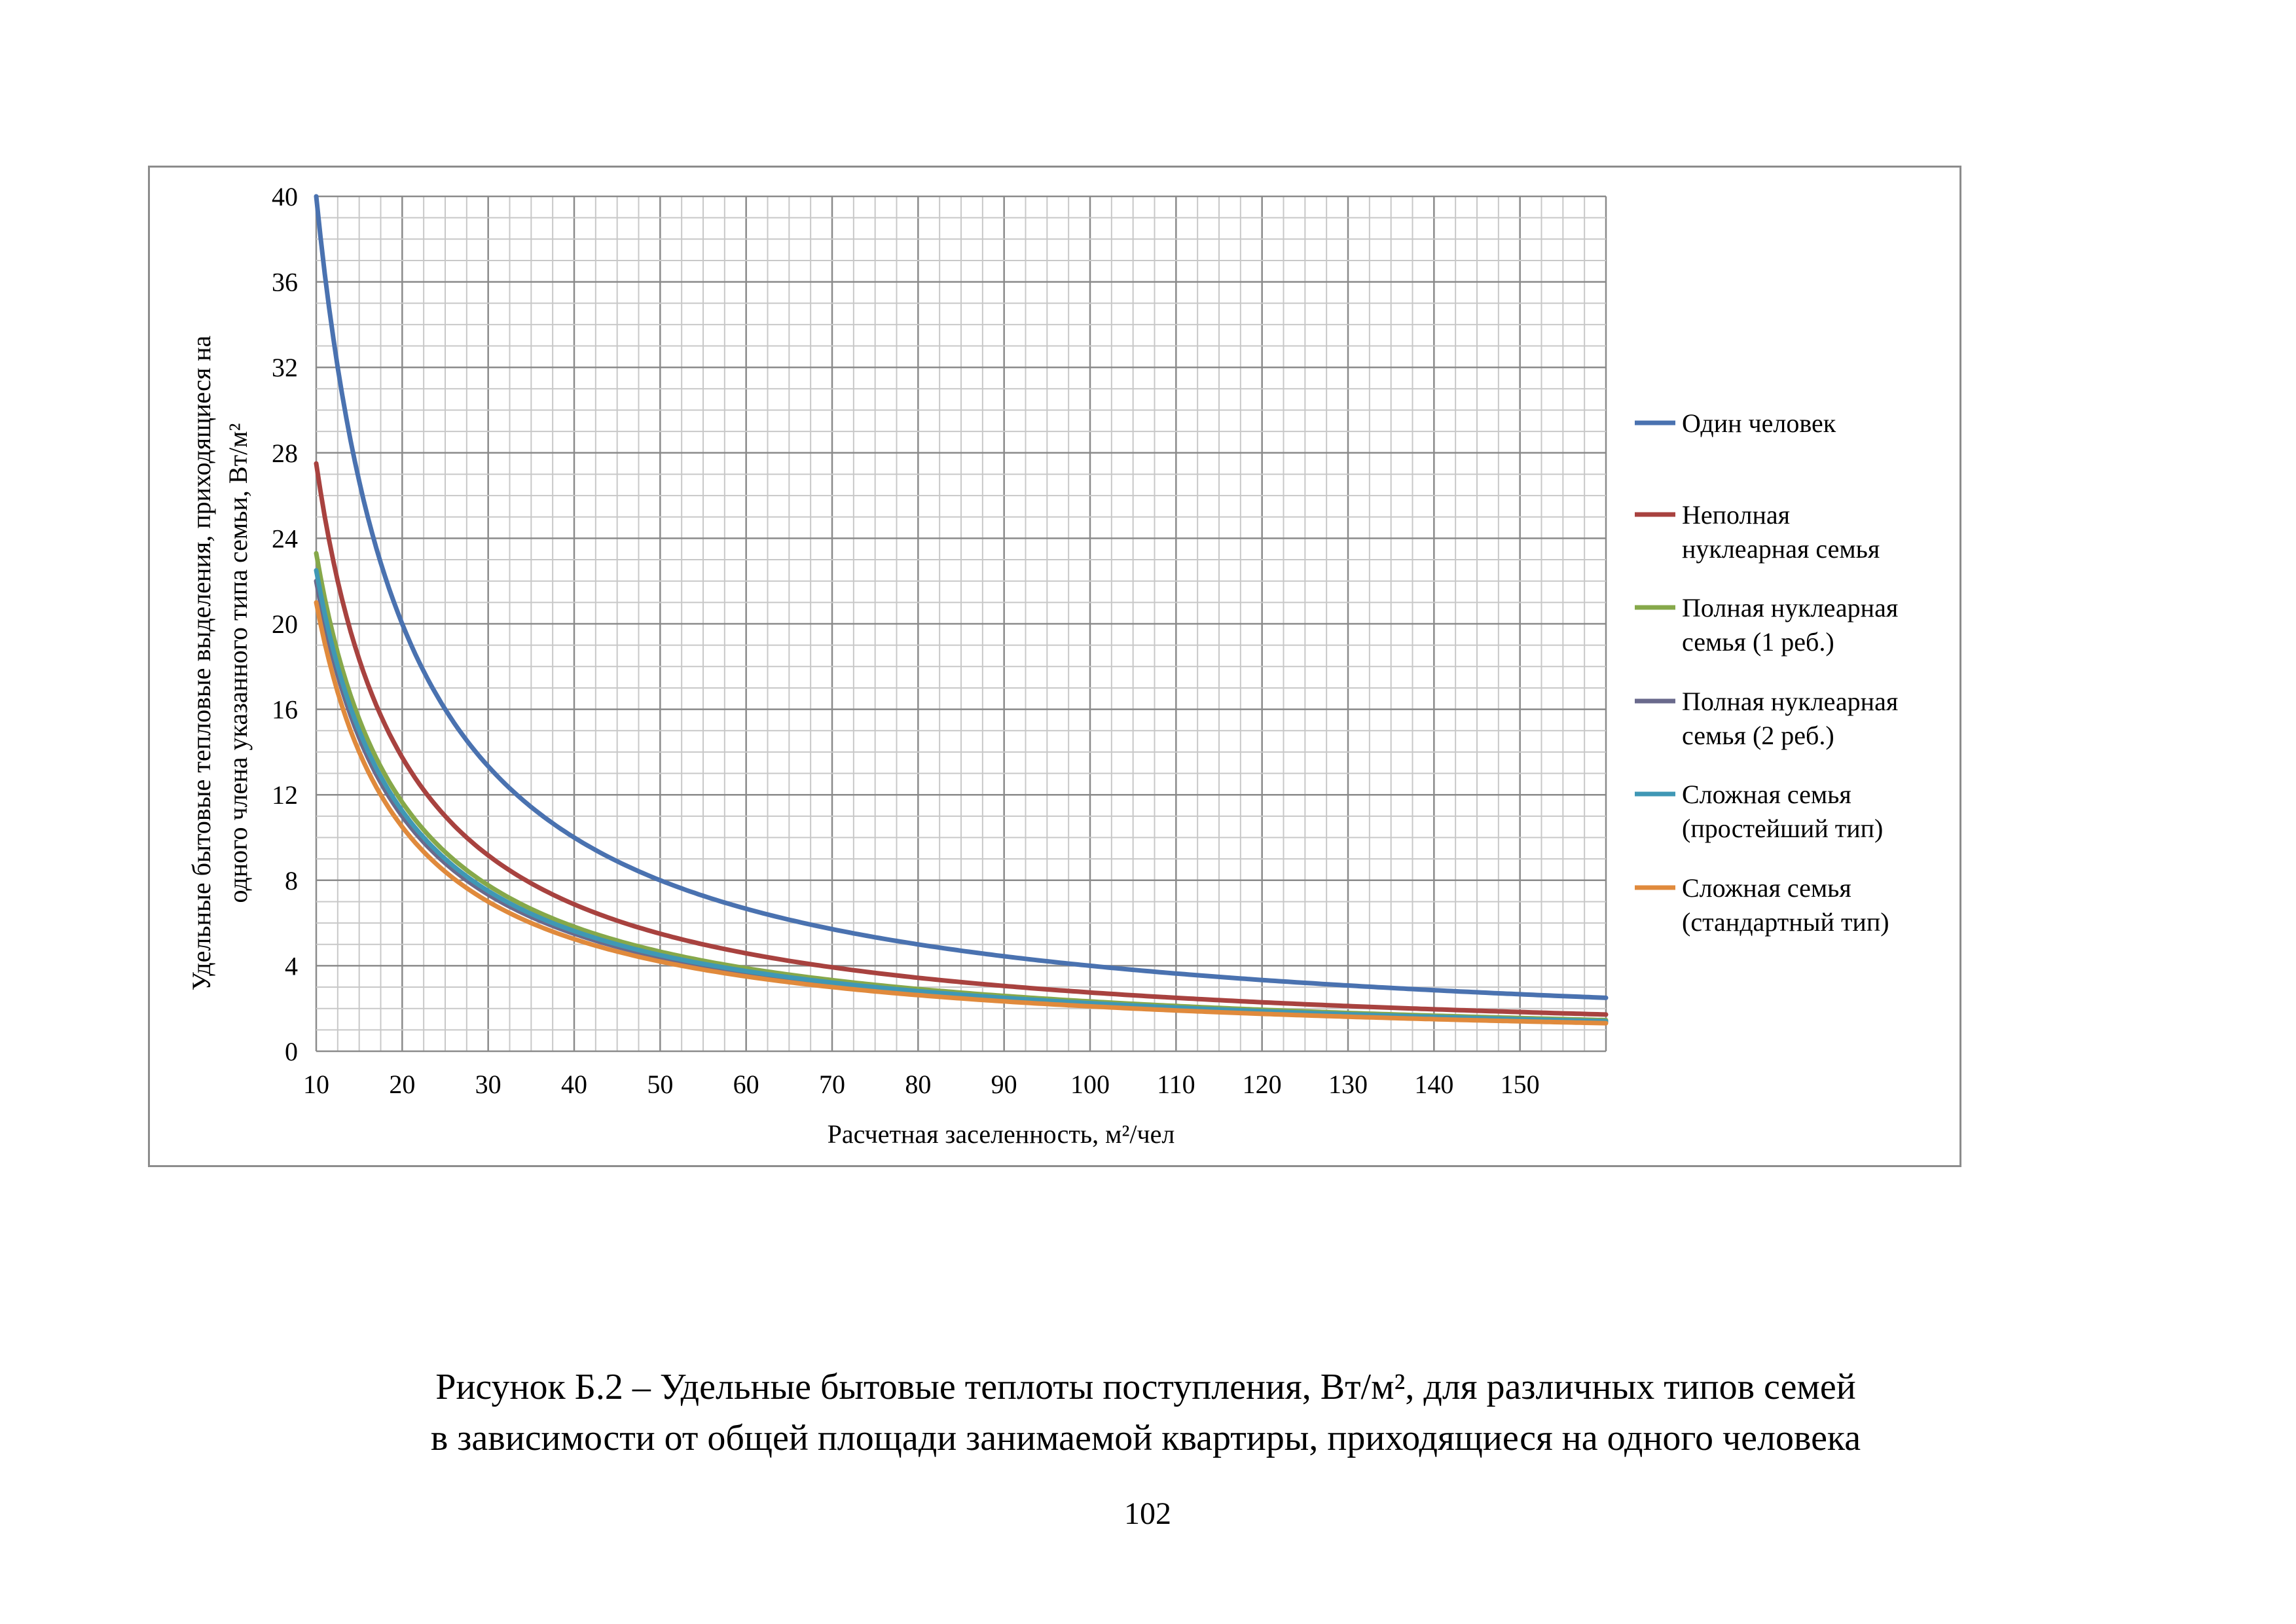 This screenshot has height=1624, width=2296. What do you see at coordinates (285, 453) in the screenshot?
I see `y-tick-label: 28` at bounding box center [285, 453].